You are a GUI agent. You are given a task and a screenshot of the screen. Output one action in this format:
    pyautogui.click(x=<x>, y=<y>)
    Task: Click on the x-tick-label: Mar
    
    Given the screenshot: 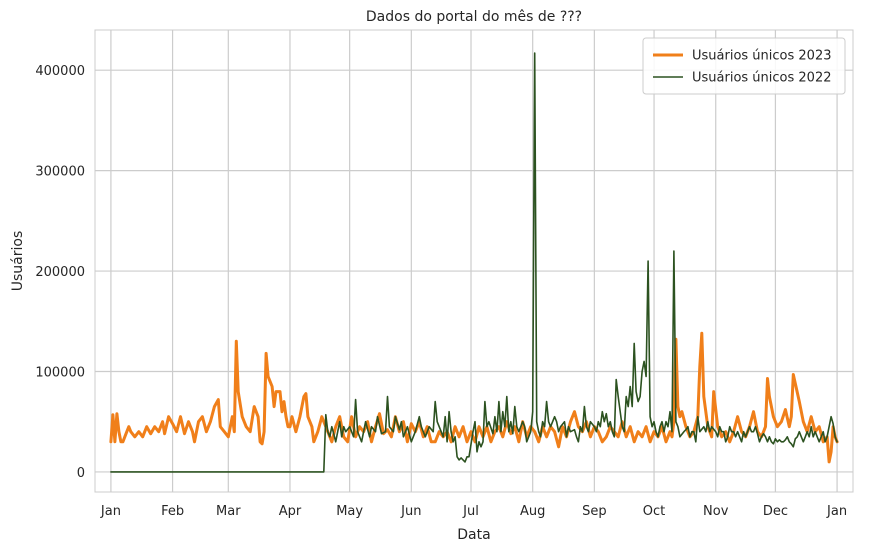 What is the action you would take?
    pyautogui.click(x=228, y=511)
    